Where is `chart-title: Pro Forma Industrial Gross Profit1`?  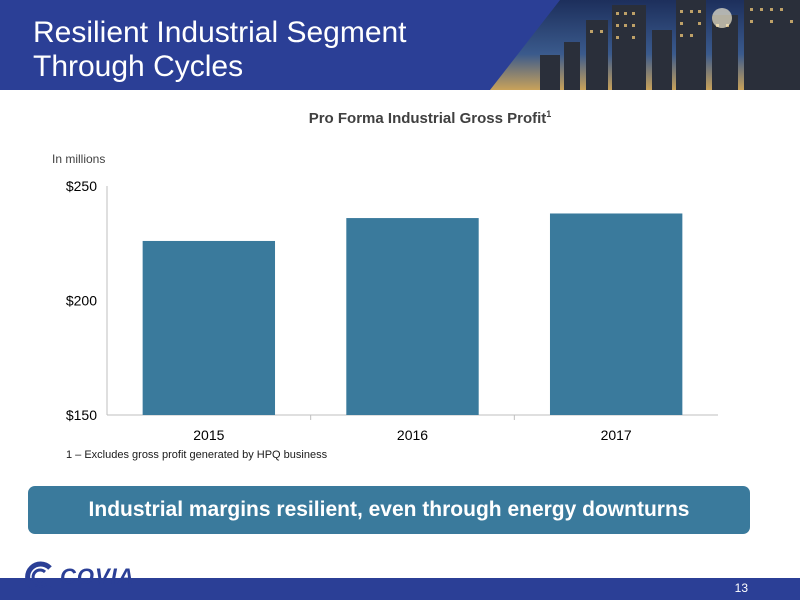 chart-title: Pro Forma Industrial Gross Profit1 is located at coordinates (400, 118).